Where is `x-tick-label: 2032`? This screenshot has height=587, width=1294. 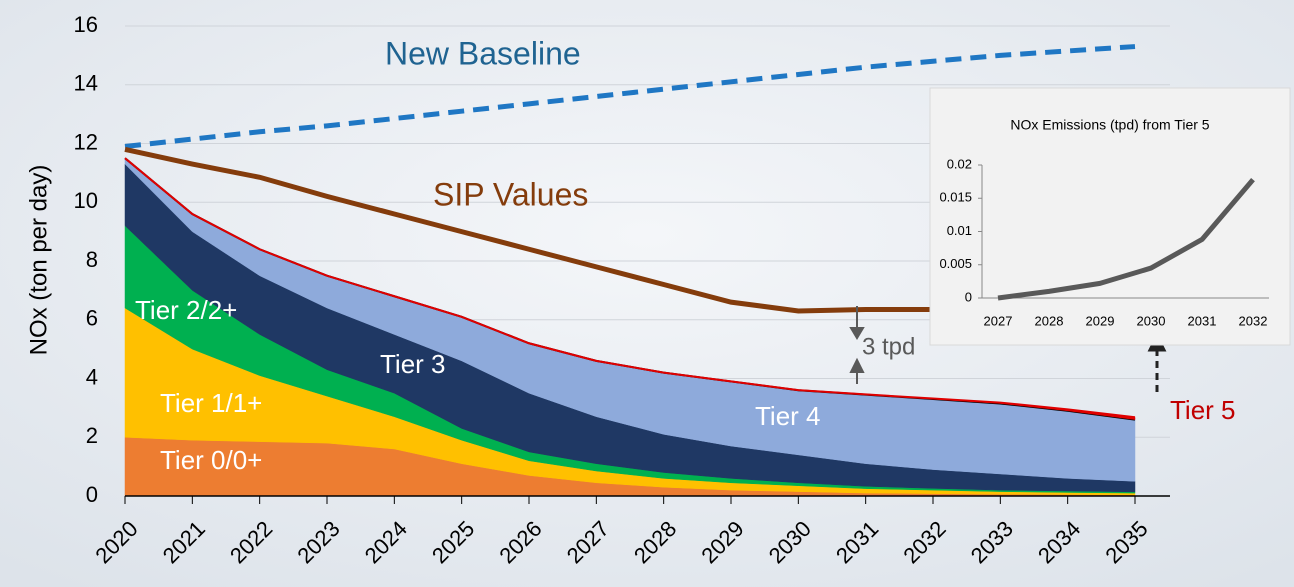 x-tick-label: 2032 is located at coordinates (1253, 320).